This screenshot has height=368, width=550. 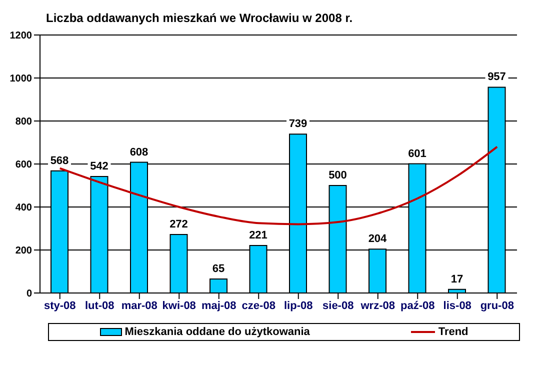 I want to click on y-tick-label: 1000, so click(x=21, y=79).